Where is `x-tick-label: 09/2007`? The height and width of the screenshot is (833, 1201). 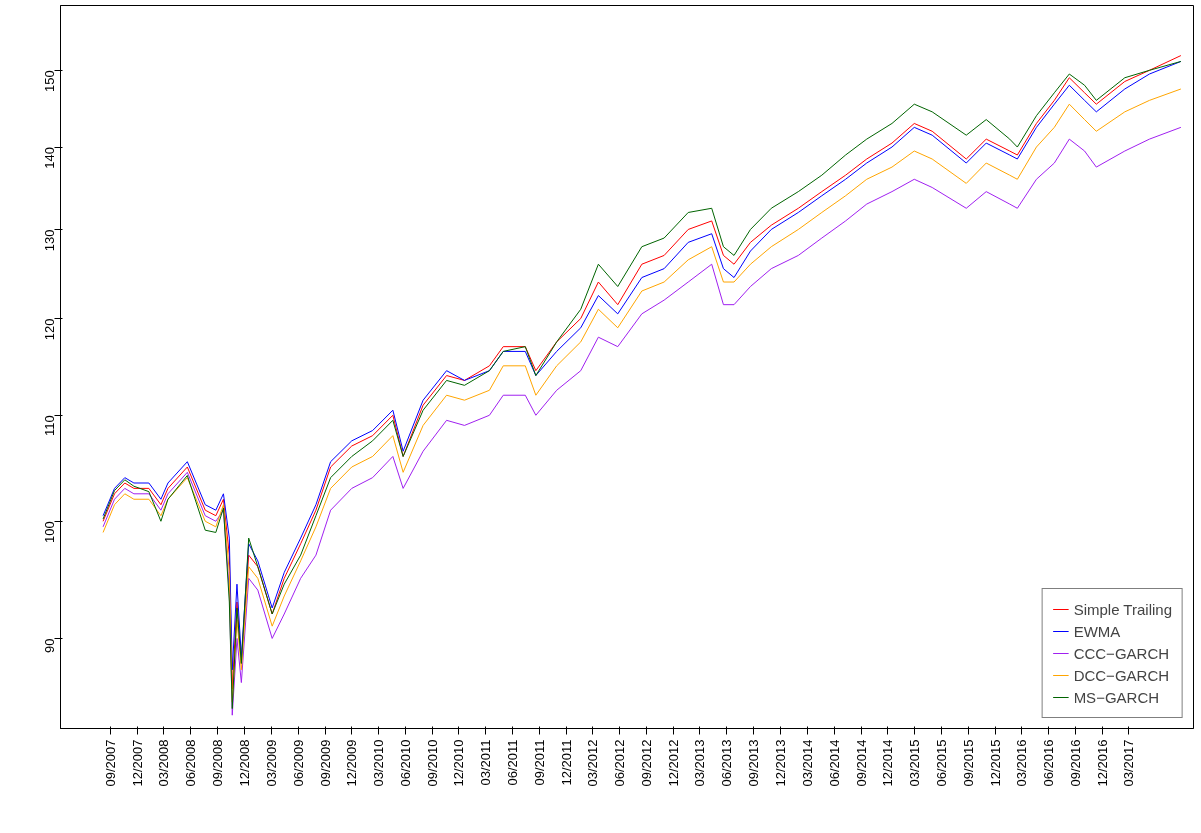
x-tick-label: 09/2007 is located at coordinates (110, 763).